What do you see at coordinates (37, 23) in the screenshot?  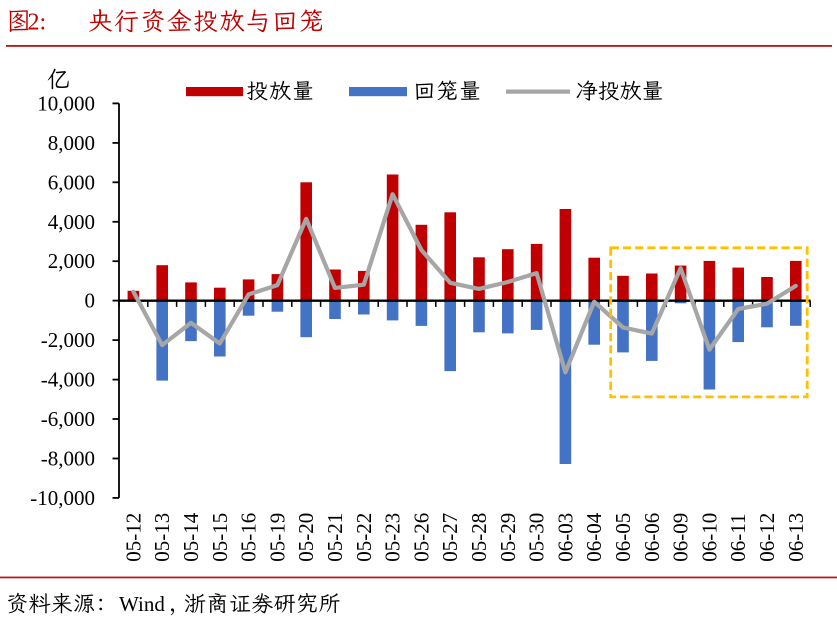 I see `svg-text: 2:` at bounding box center [37, 23].